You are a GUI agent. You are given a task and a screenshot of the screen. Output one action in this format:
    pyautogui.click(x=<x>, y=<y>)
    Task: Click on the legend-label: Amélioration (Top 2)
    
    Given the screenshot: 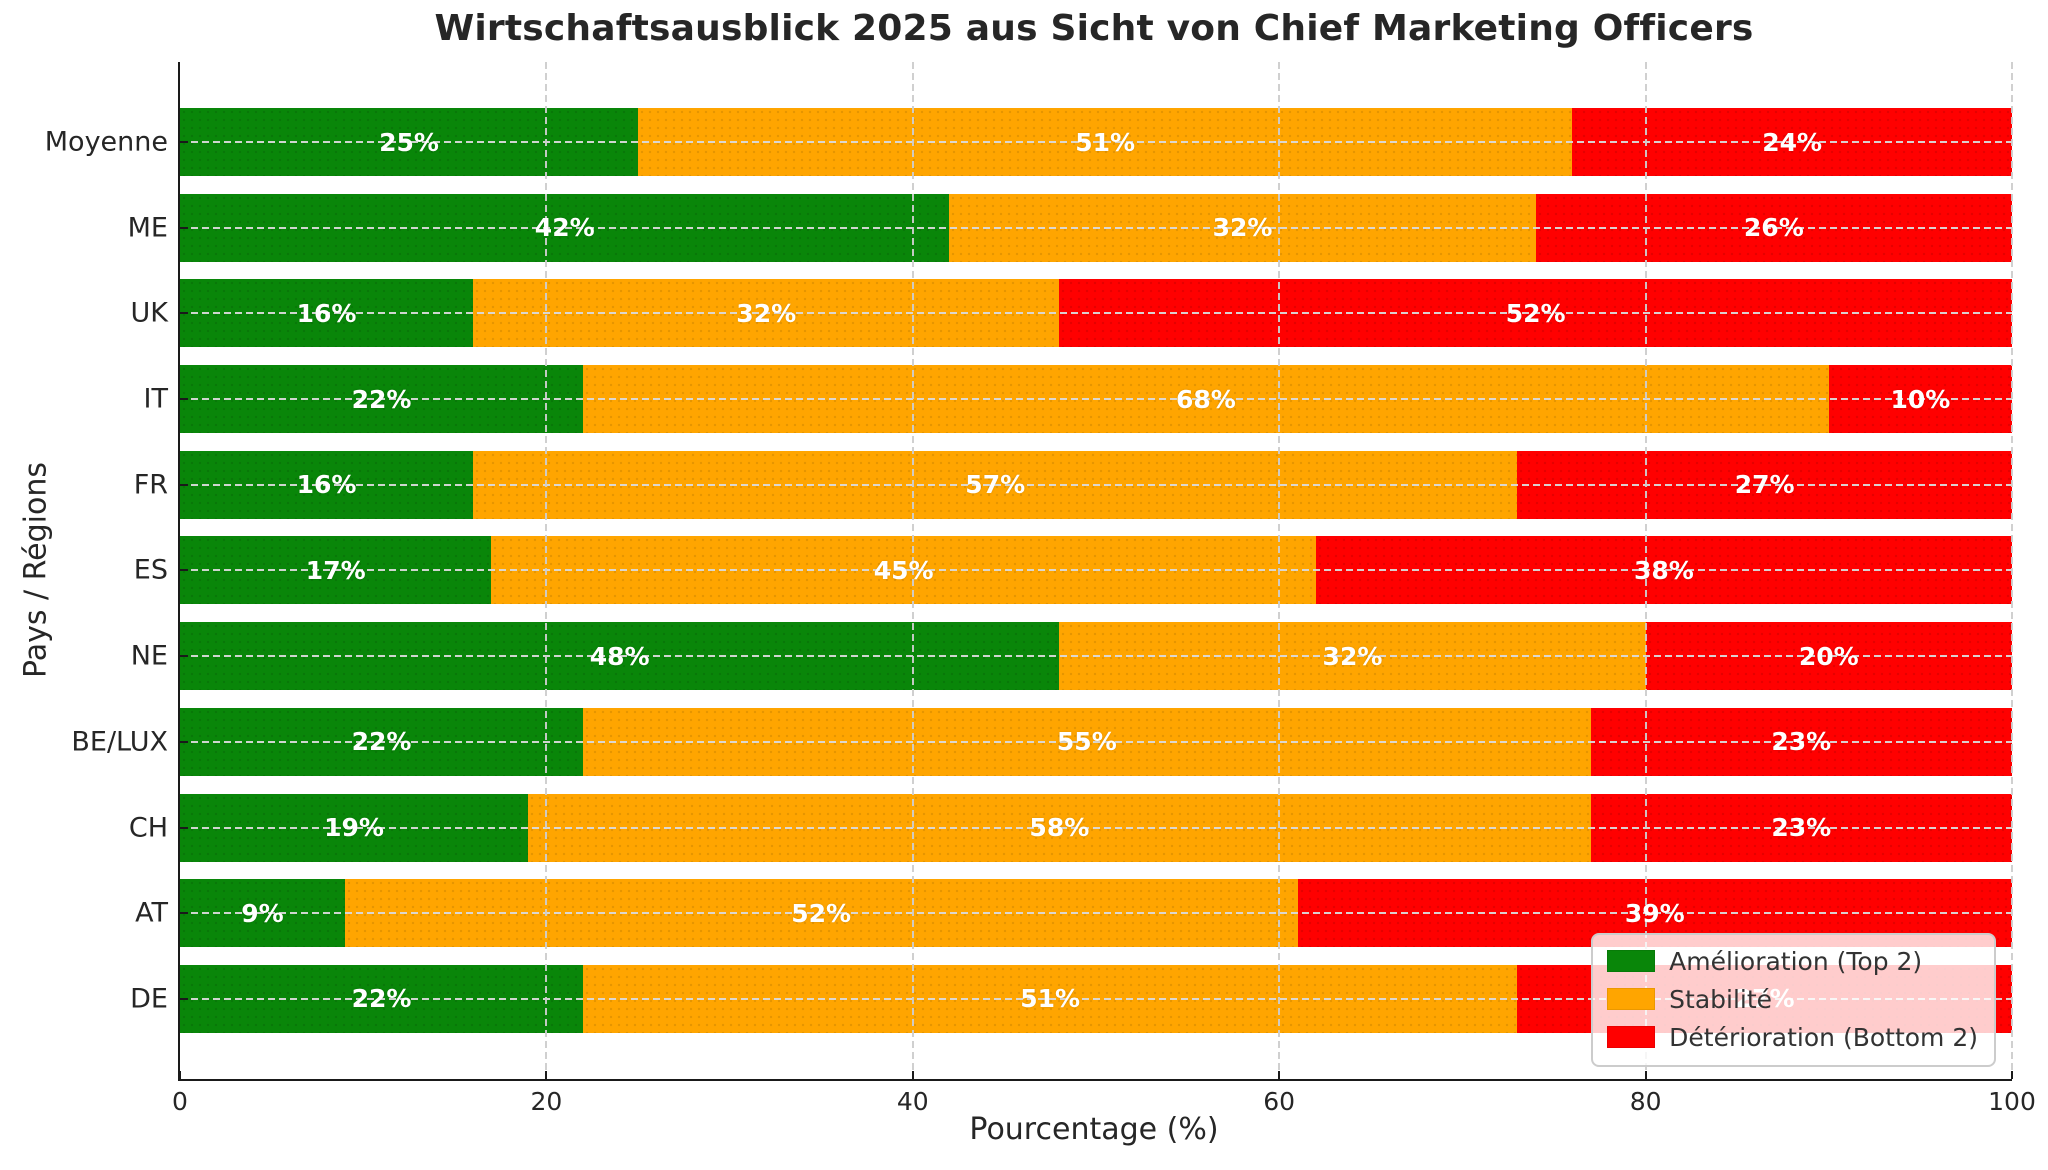 What is the action you would take?
    pyautogui.click(x=1796, y=961)
    